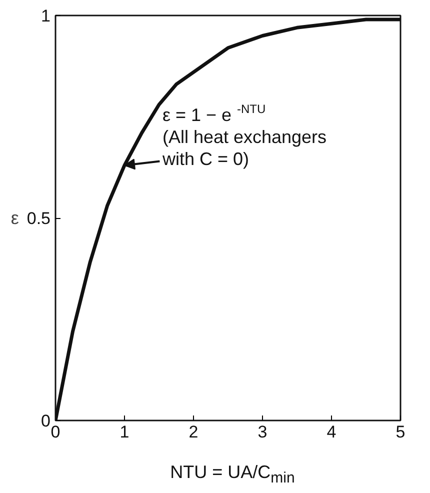 The image size is (430, 493). I want to click on y-tick-label: 1, so click(46, 16).